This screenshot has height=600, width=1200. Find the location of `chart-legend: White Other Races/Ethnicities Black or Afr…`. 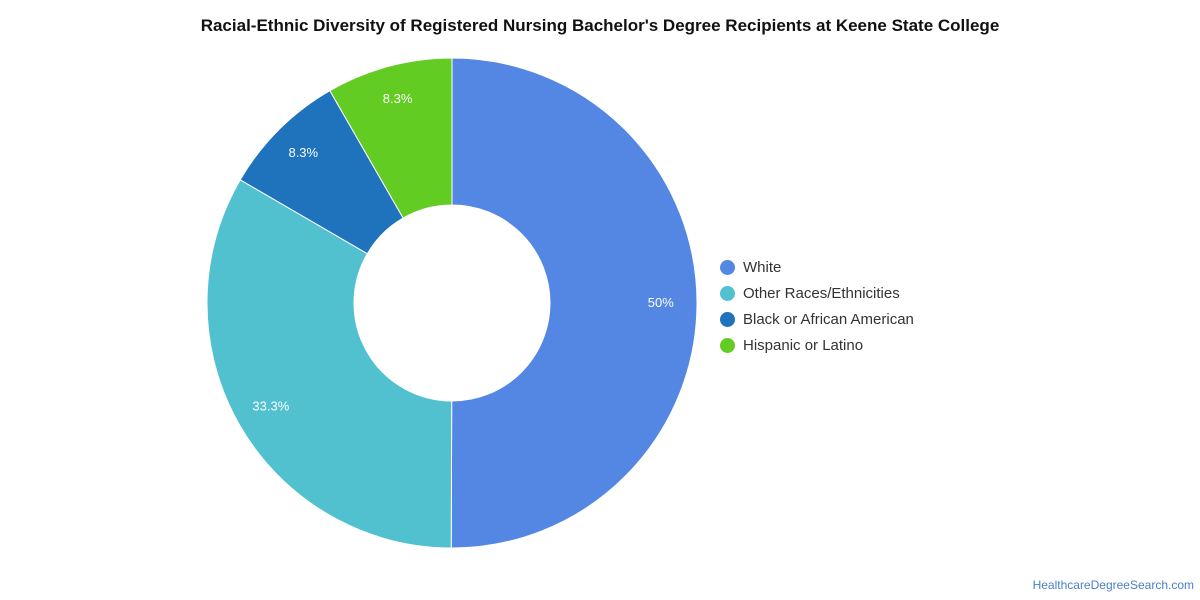

chart-legend: White Other Races/Ethnicities Black or Afr… is located at coordinates (817, 306).